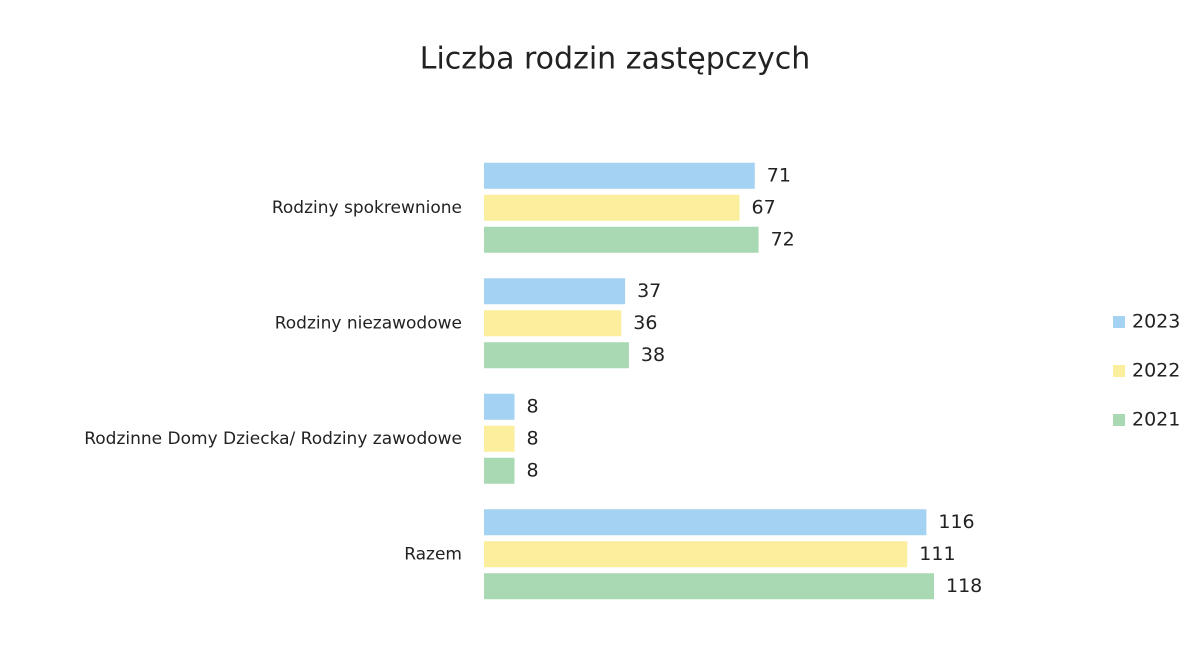 This screenshot has height=664, width=1200. What do you see at coordinates (937, 554) in the screenshot?
I see `data-label: 111` at bounding box center [937, 554].